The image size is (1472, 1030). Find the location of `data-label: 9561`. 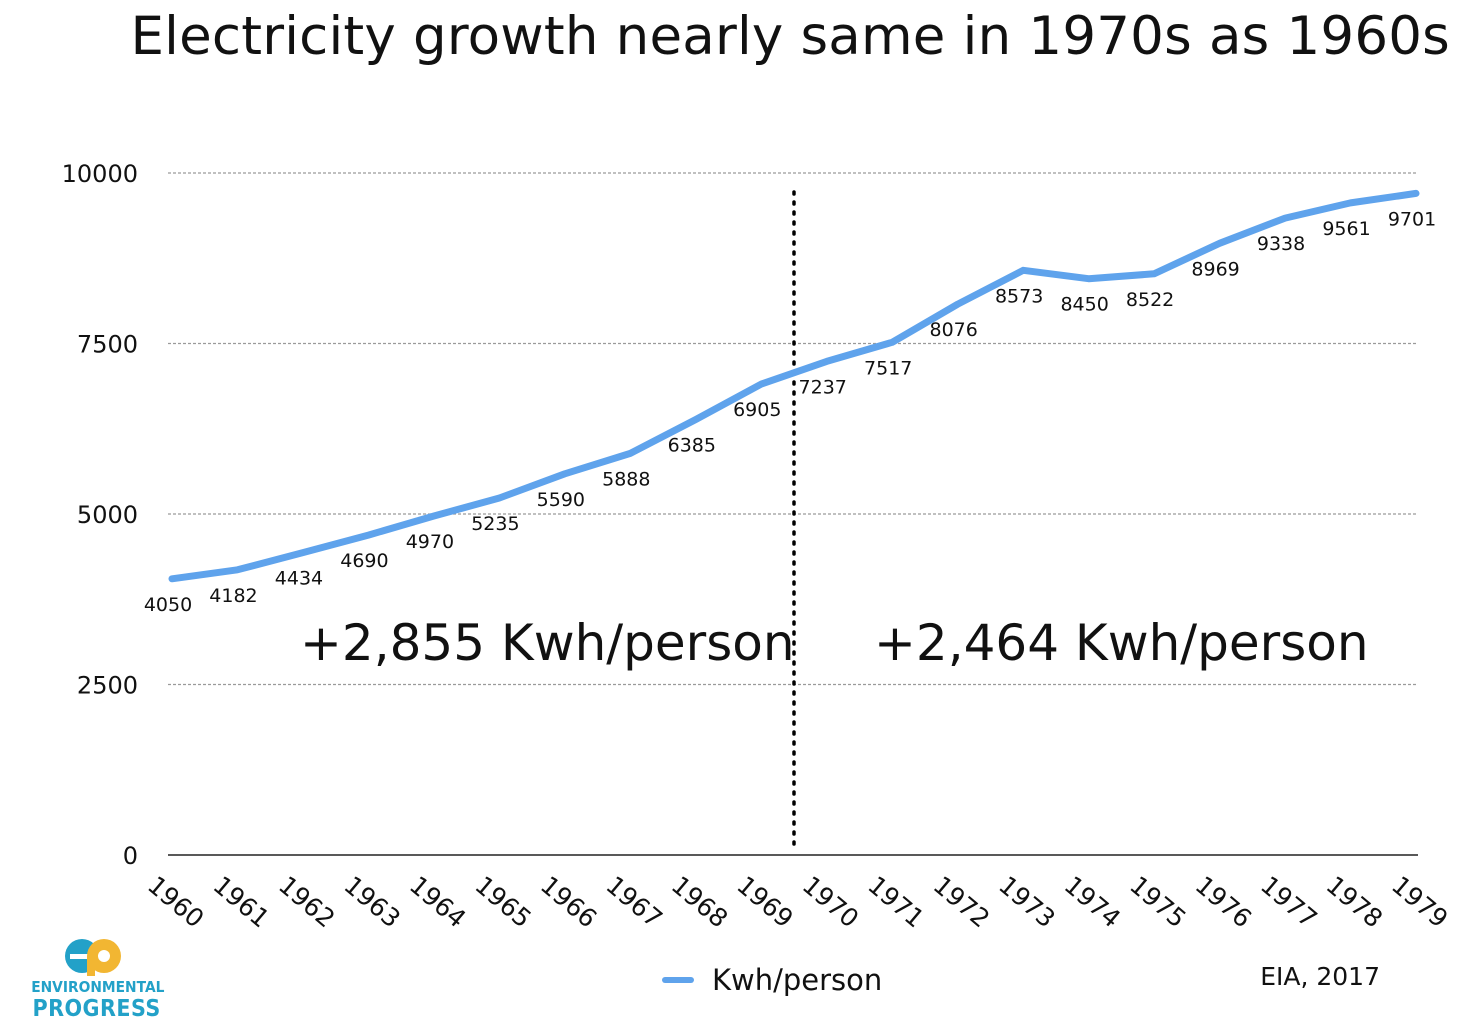

data-label: 9561 is located at coordinates (1346, 229).